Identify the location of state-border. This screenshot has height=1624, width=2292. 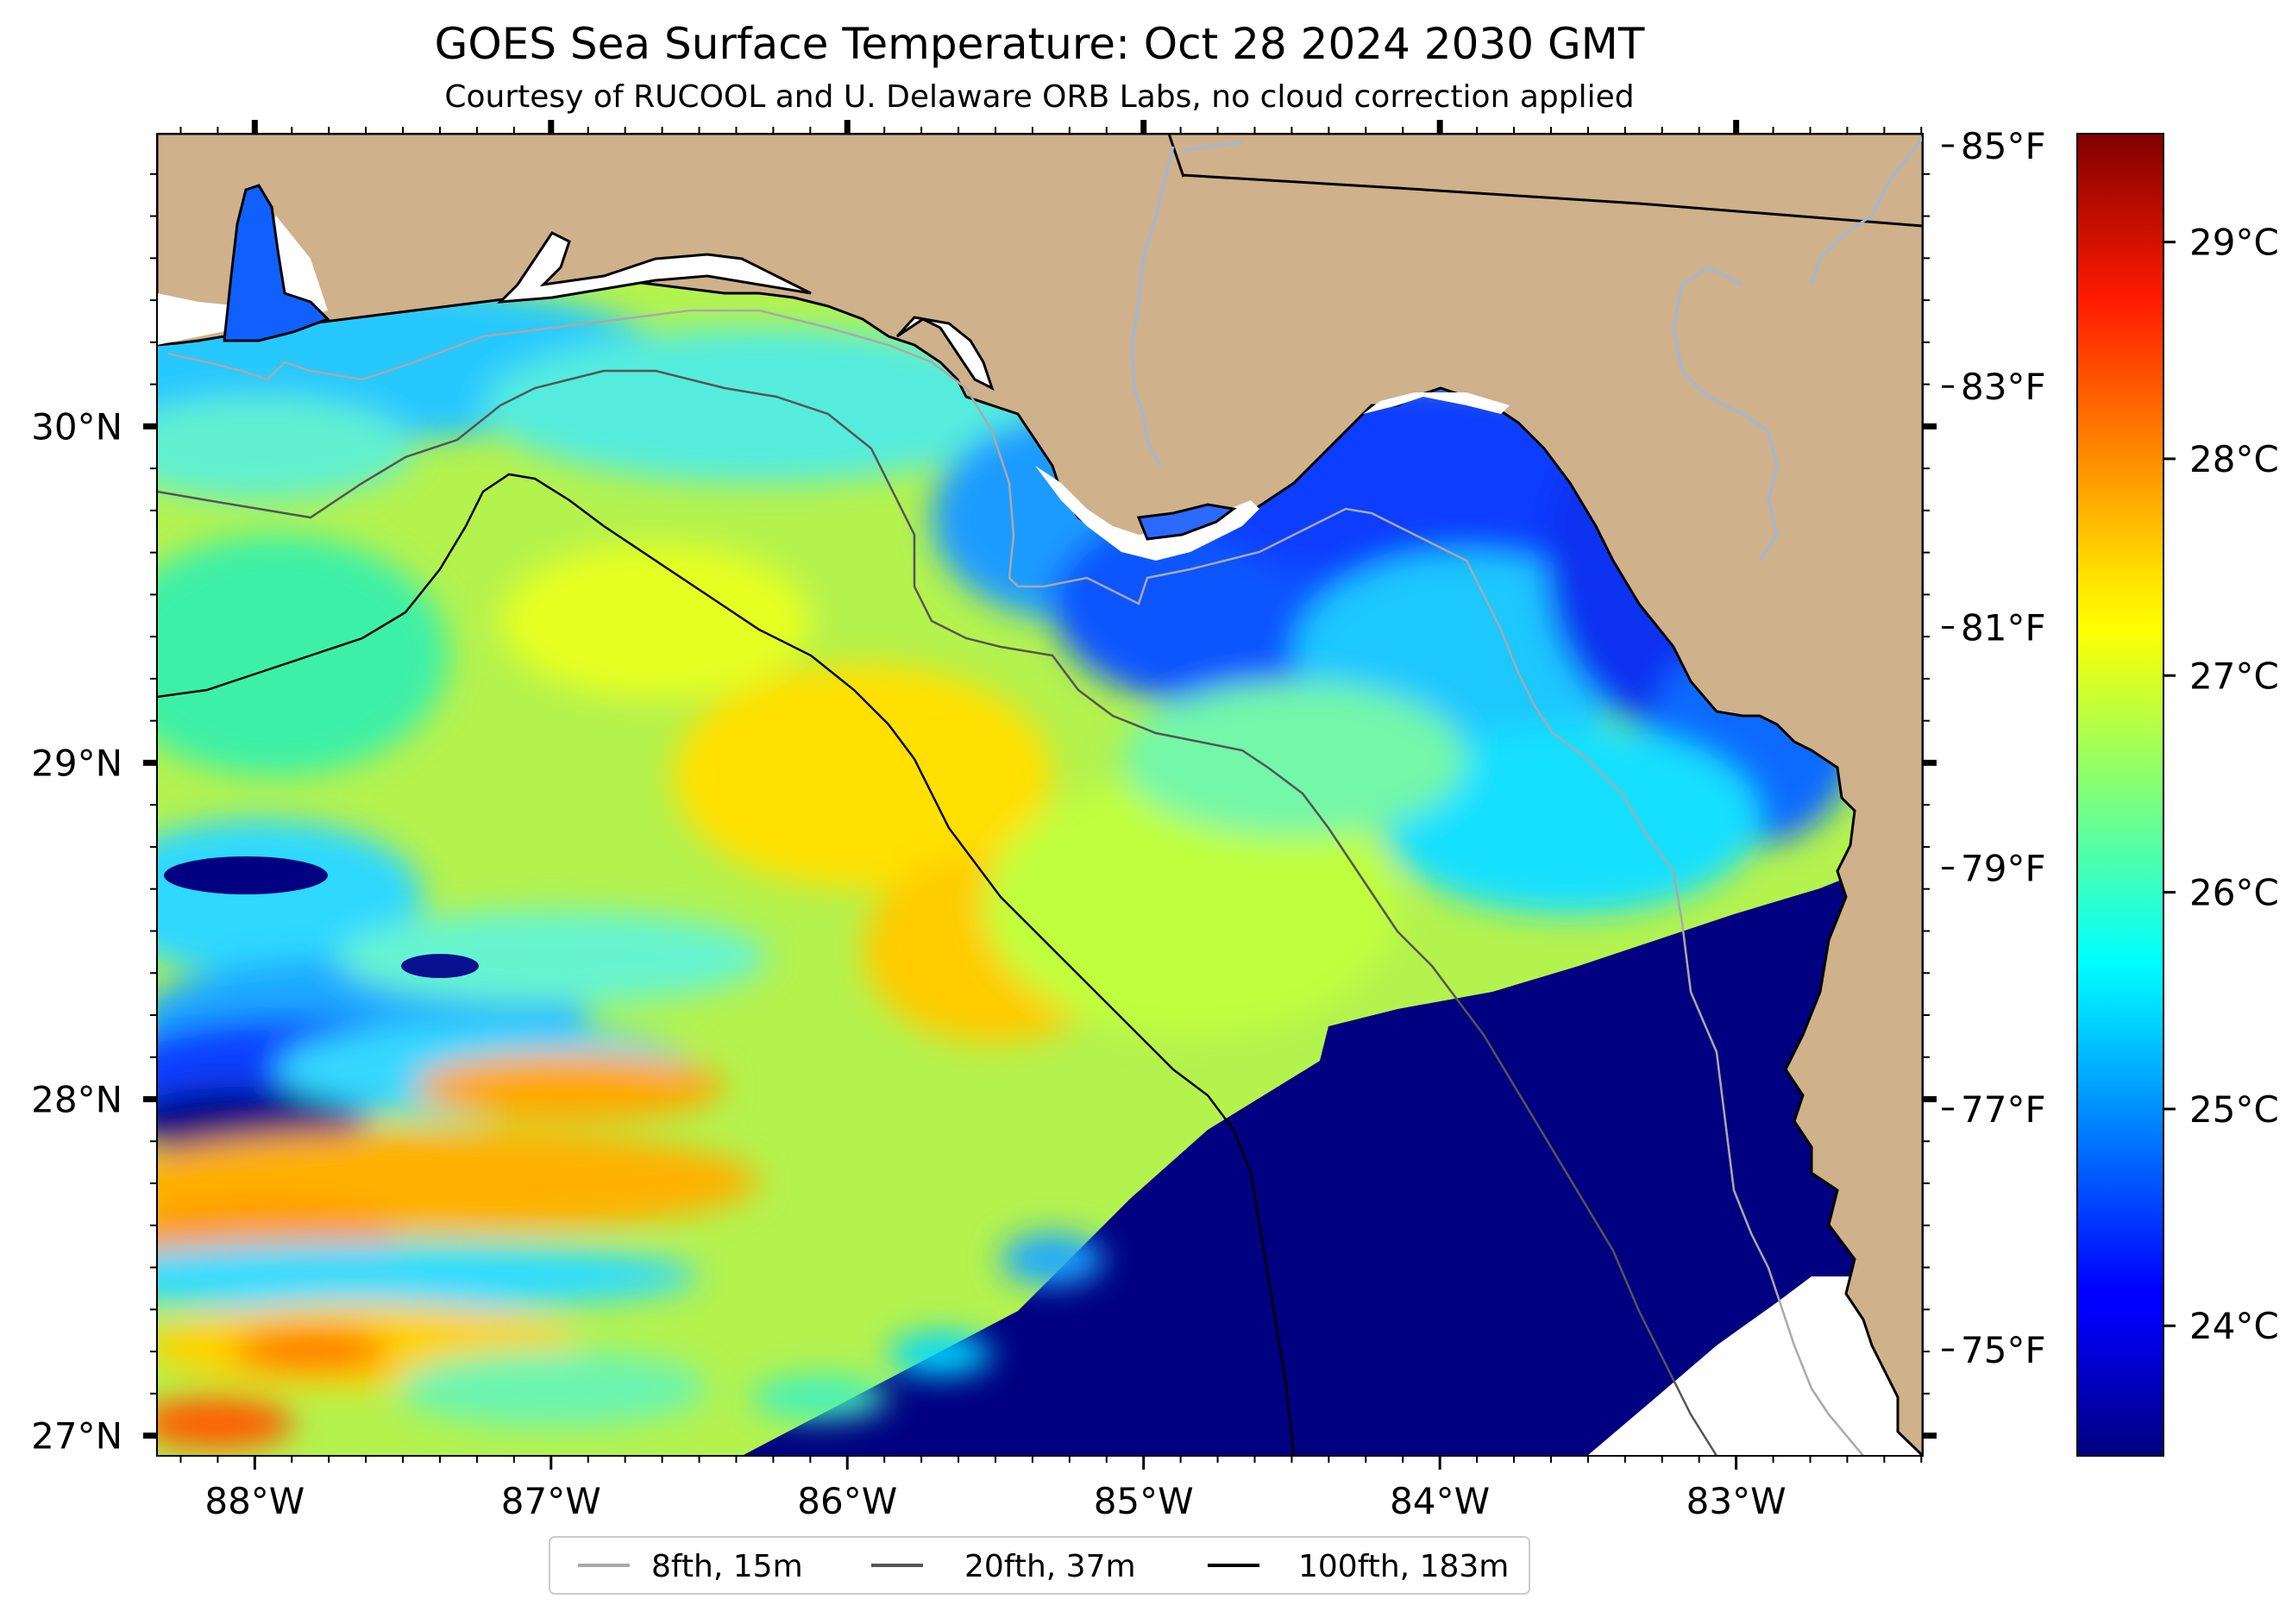
(1552, 200).